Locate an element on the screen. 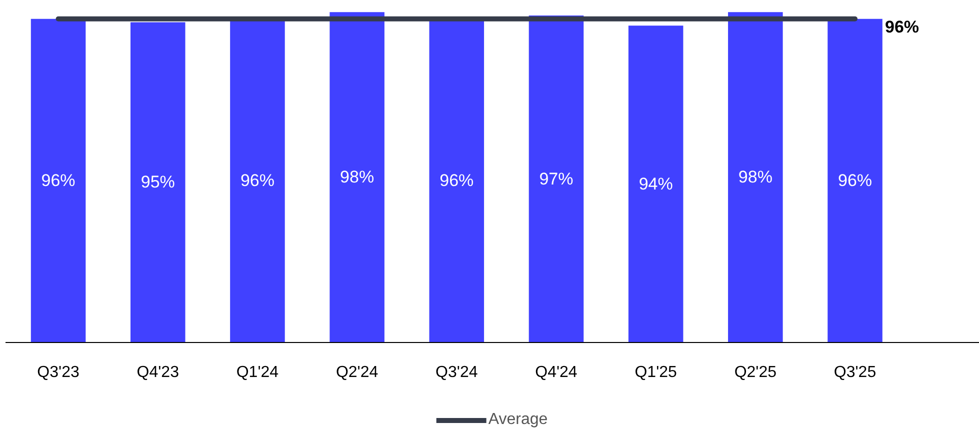 Image resolution: width=979 pixels, height=434 pixels. data-label: 95% is located at coordinates (157, 182).